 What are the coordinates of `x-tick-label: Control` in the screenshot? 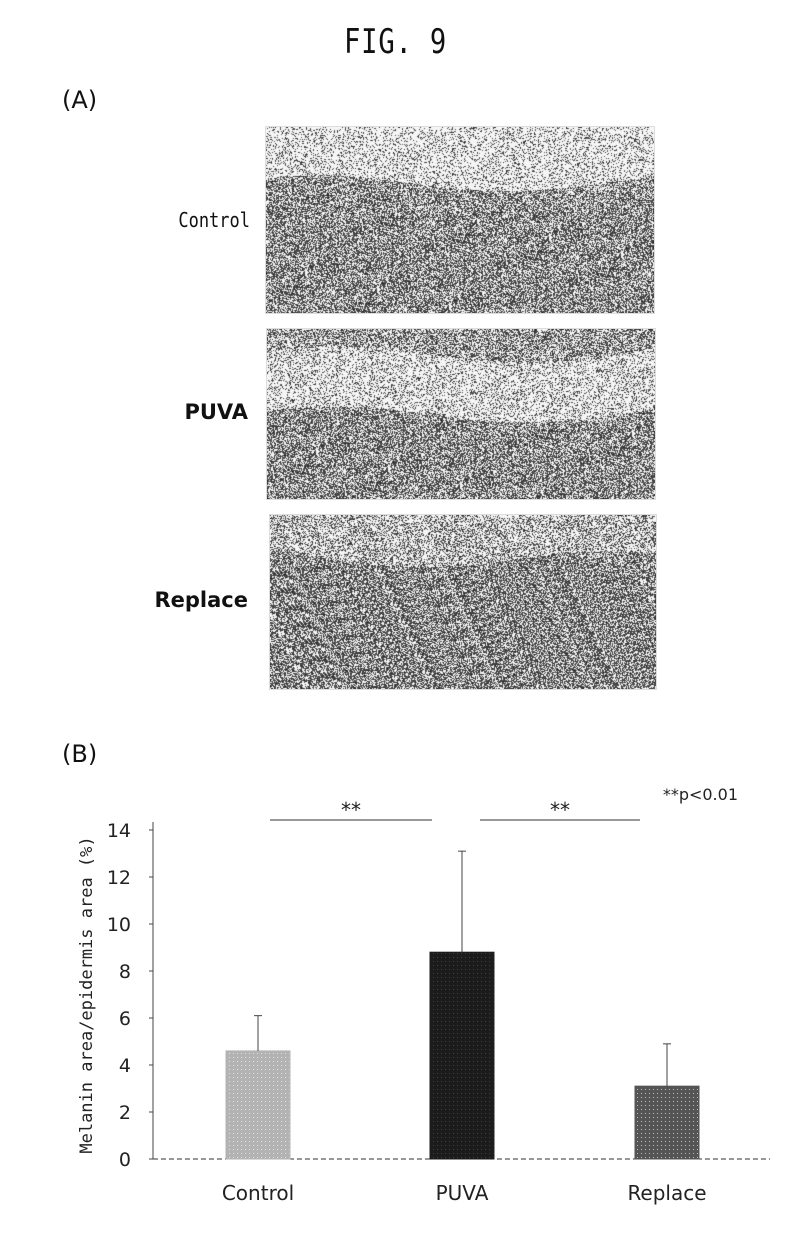 It's located at (258, 1193).